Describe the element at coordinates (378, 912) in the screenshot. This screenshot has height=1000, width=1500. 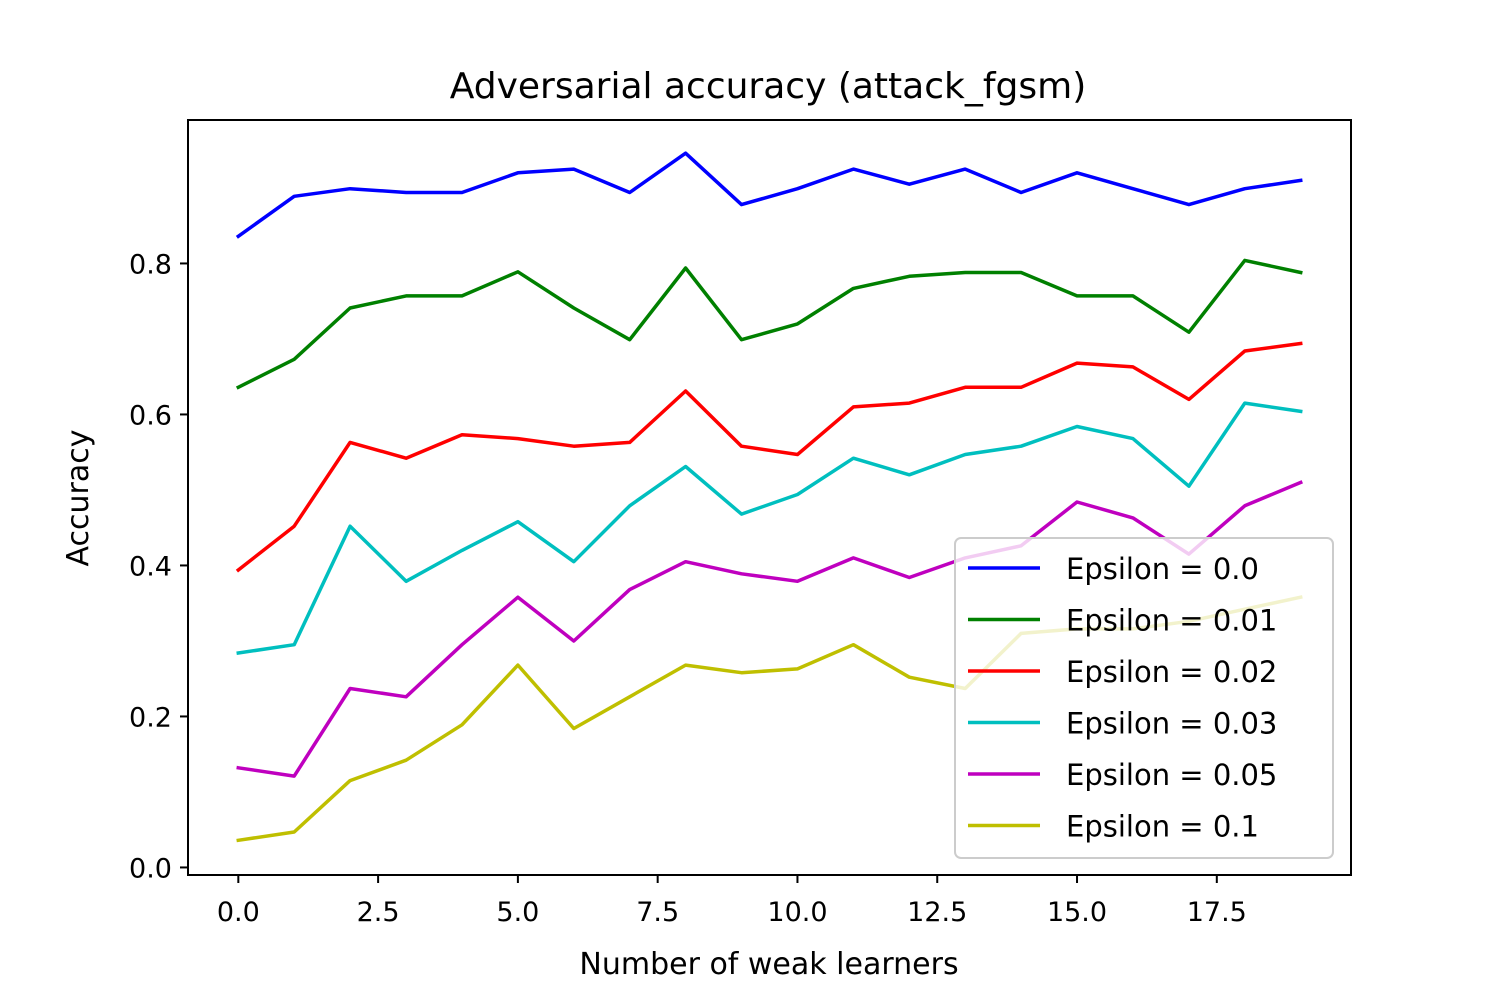
I see `x-tick-label: 2.5` at that location.